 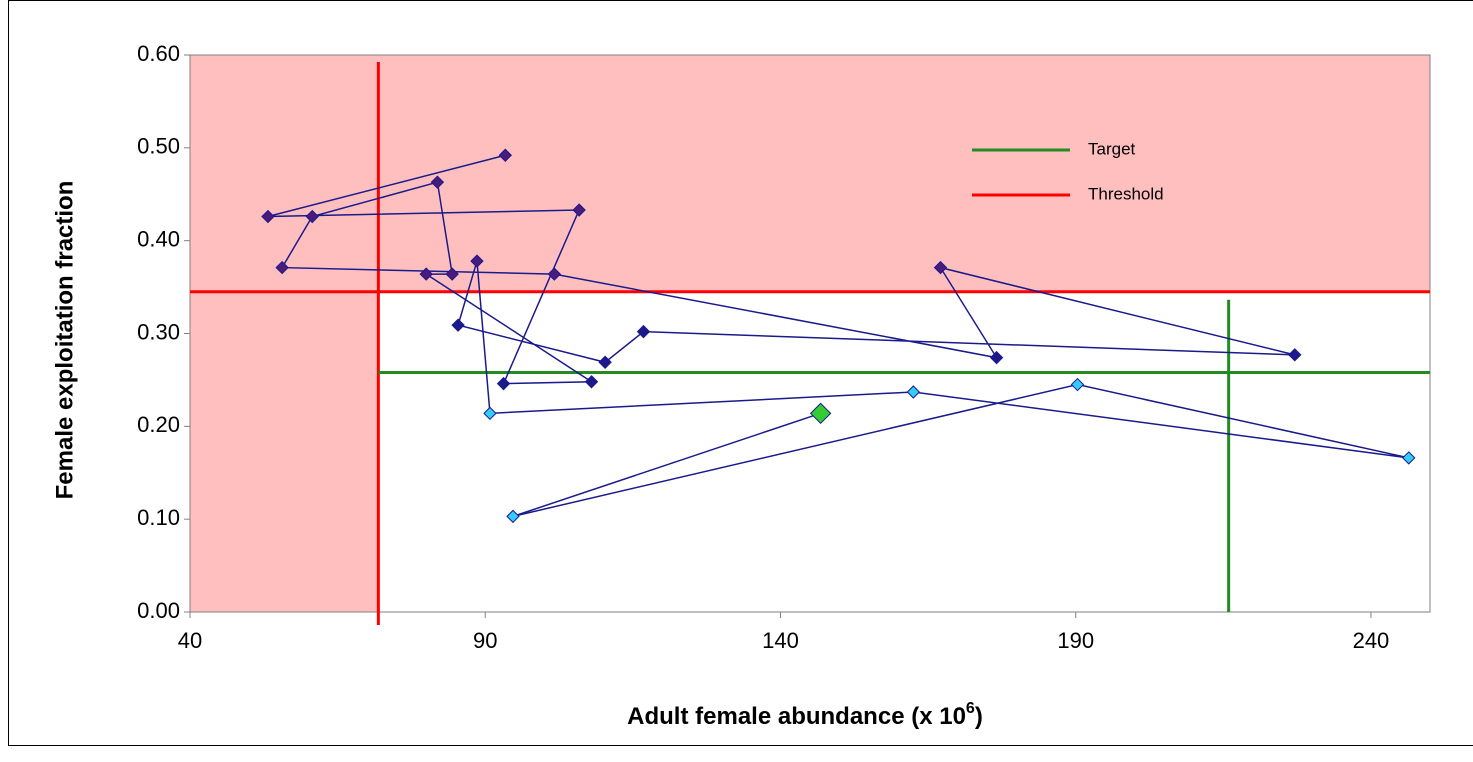 What do you see at coordinates (158, 424) in the screenshot?
I see `y-tick-label: 0.20` at bounding box center [158, 424].